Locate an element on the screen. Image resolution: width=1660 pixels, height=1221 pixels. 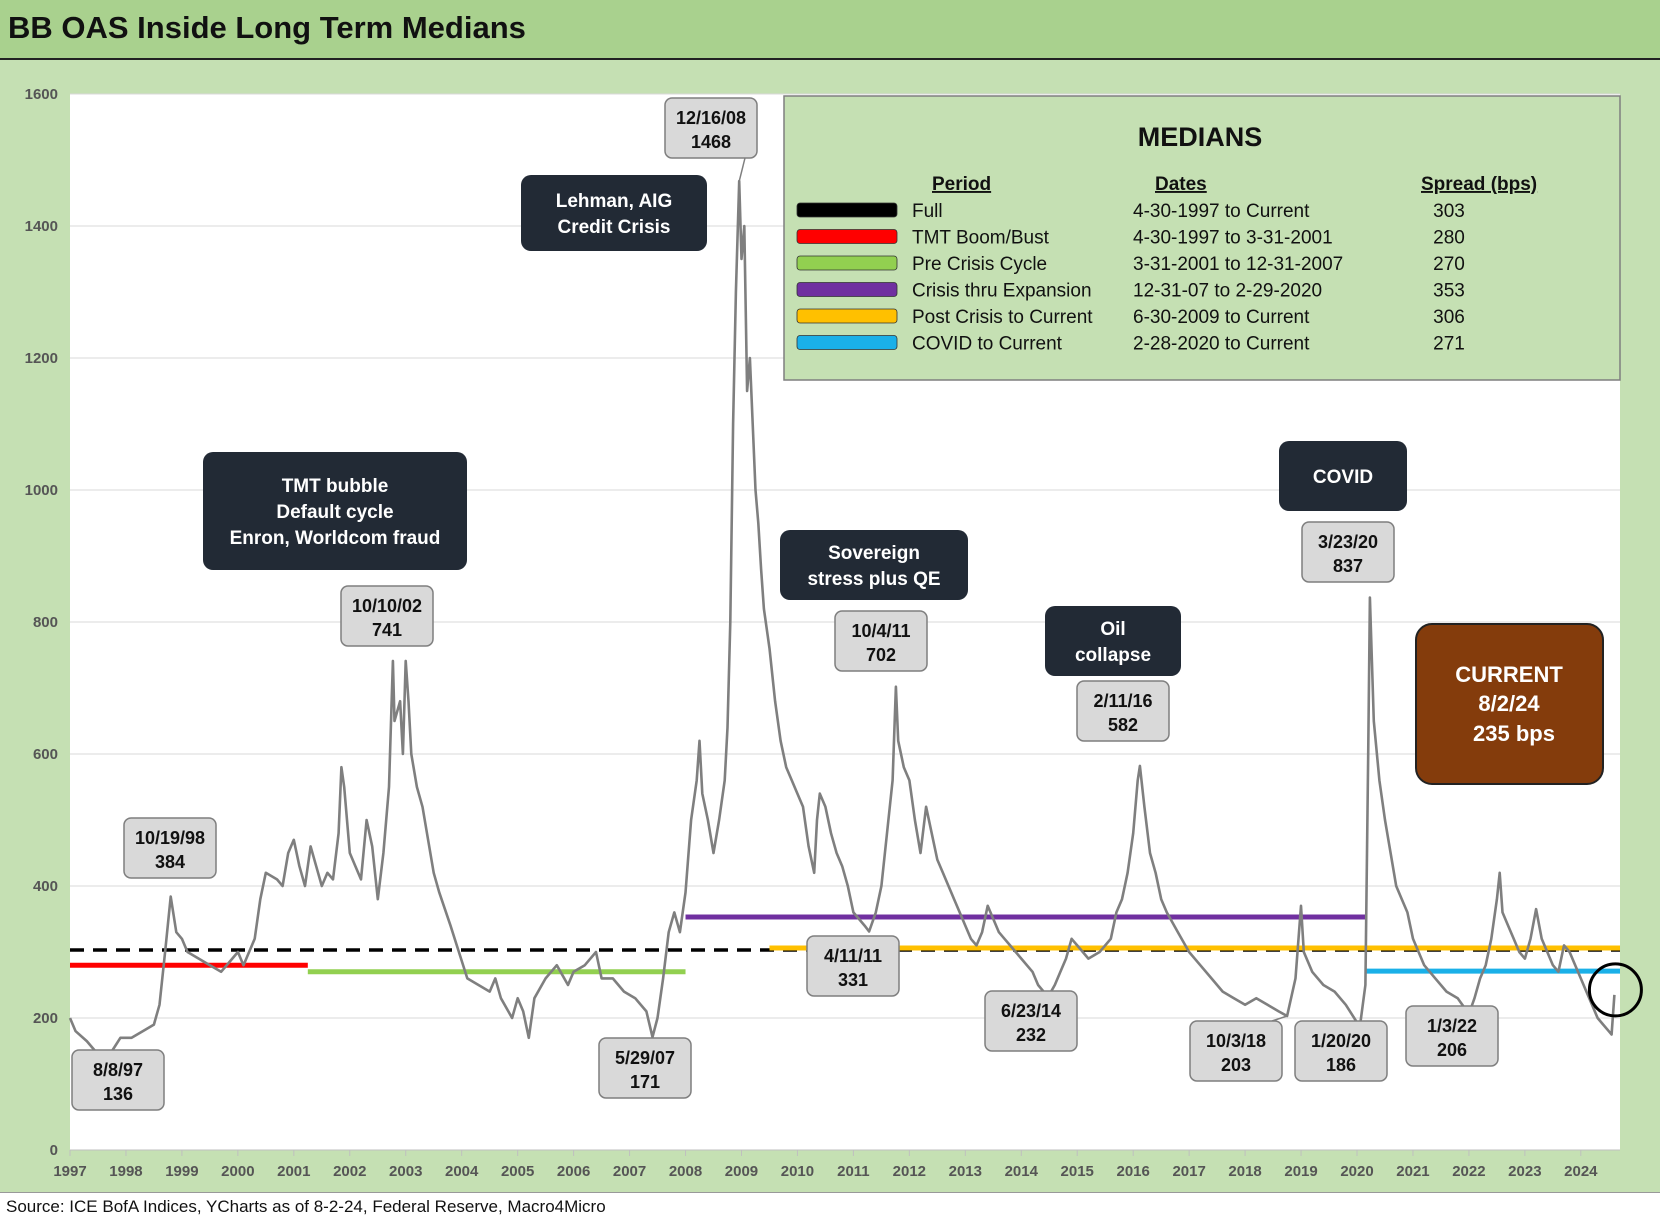
point-label-date: 3/23/20 is located at coordinates (1348, 542).